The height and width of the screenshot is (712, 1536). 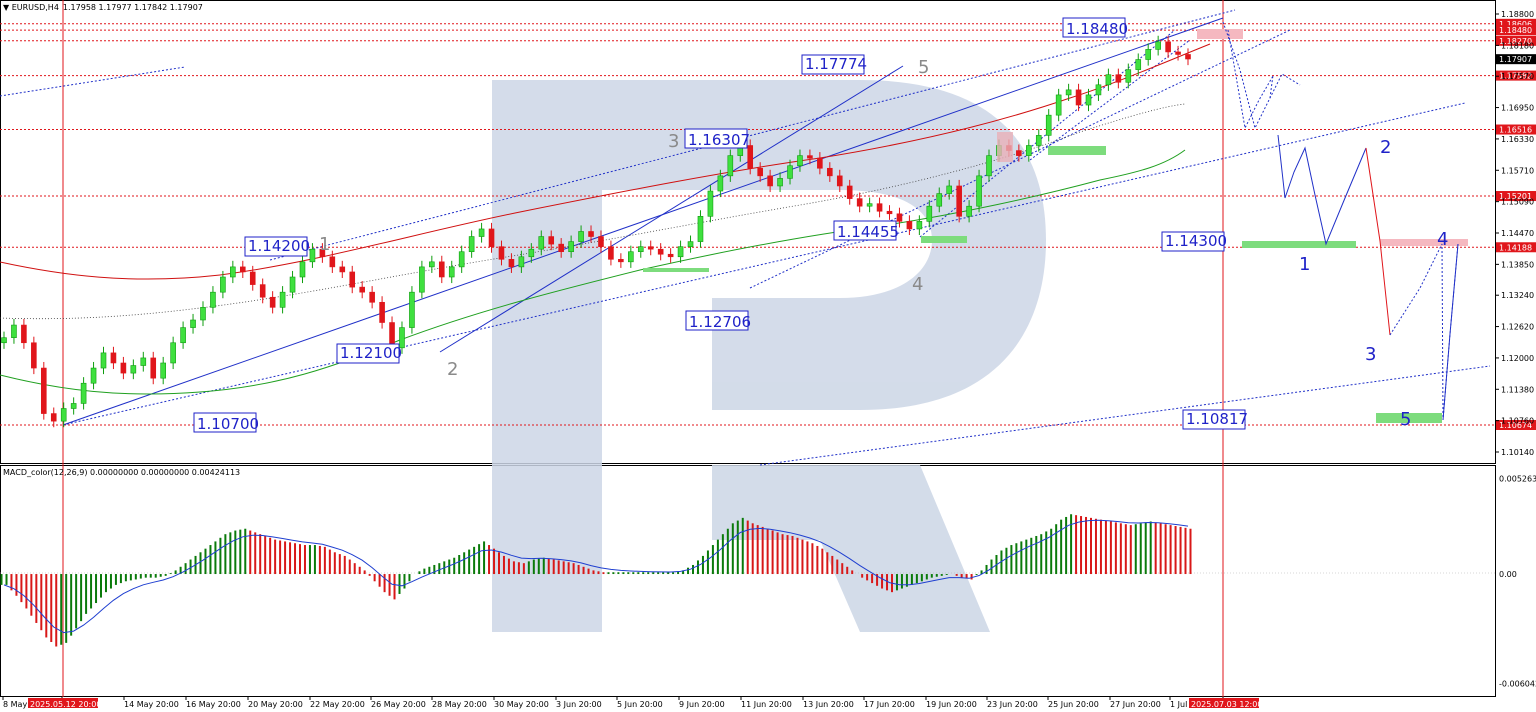 What do you see at coordinates (1517, 170) in the screenshot?
I see `y-tick-label: 1.15710` at bounding box center [1517, 170].